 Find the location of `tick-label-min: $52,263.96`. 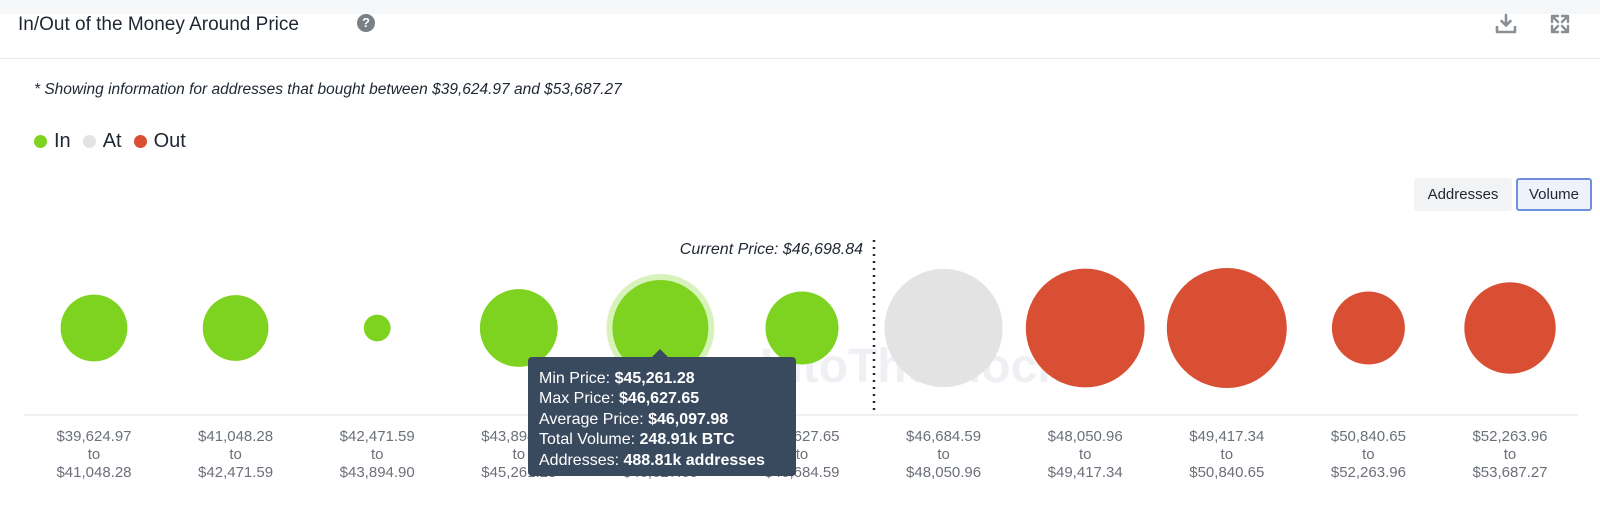

tick-label-min: $52,263.96 is located at coordinates (1509, 436).